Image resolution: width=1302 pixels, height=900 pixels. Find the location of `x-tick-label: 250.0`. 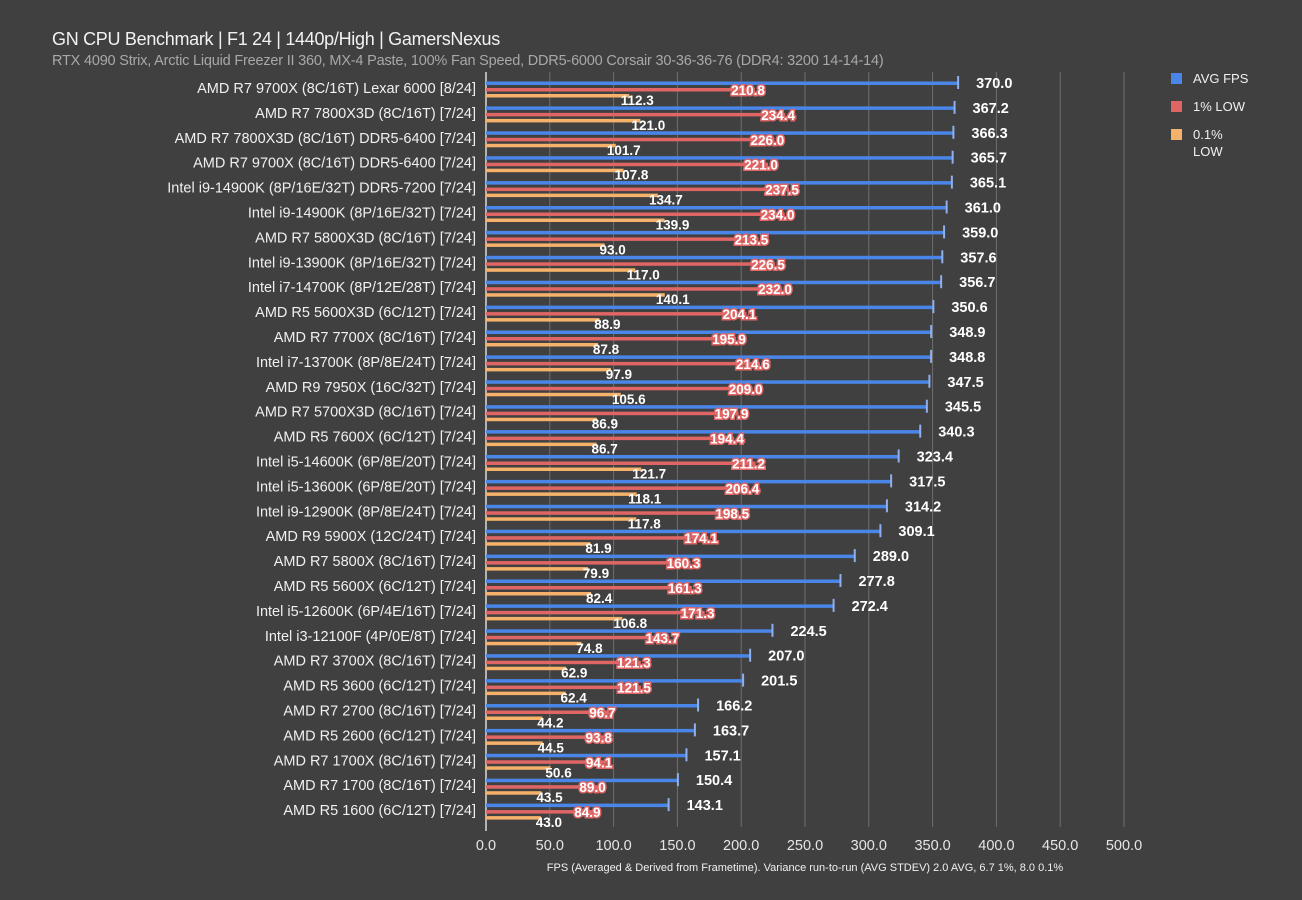

x-tick-label: 250.0 is located at coordinates (805, 846).